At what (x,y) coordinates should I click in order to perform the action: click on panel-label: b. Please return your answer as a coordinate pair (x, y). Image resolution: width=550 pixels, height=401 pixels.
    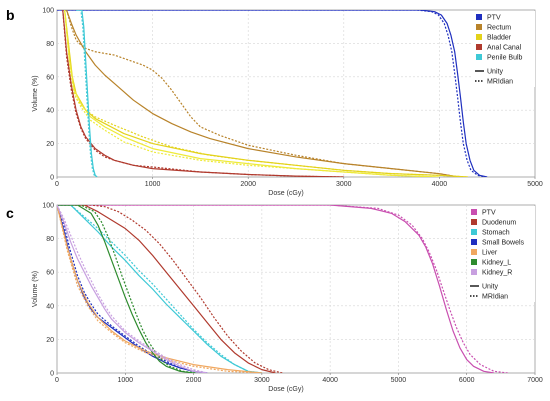
    Looking at the image, I should click on (10, 15).